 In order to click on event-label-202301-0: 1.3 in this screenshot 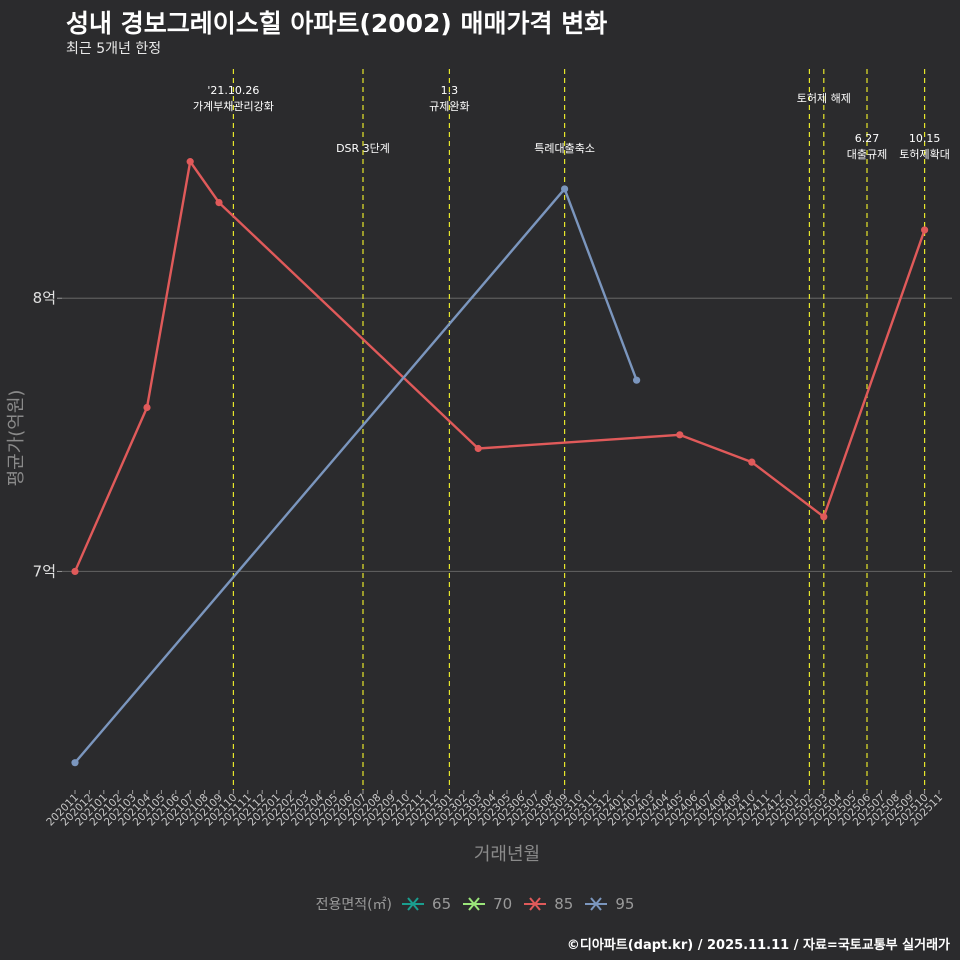, I will do `click(450, 90)`.